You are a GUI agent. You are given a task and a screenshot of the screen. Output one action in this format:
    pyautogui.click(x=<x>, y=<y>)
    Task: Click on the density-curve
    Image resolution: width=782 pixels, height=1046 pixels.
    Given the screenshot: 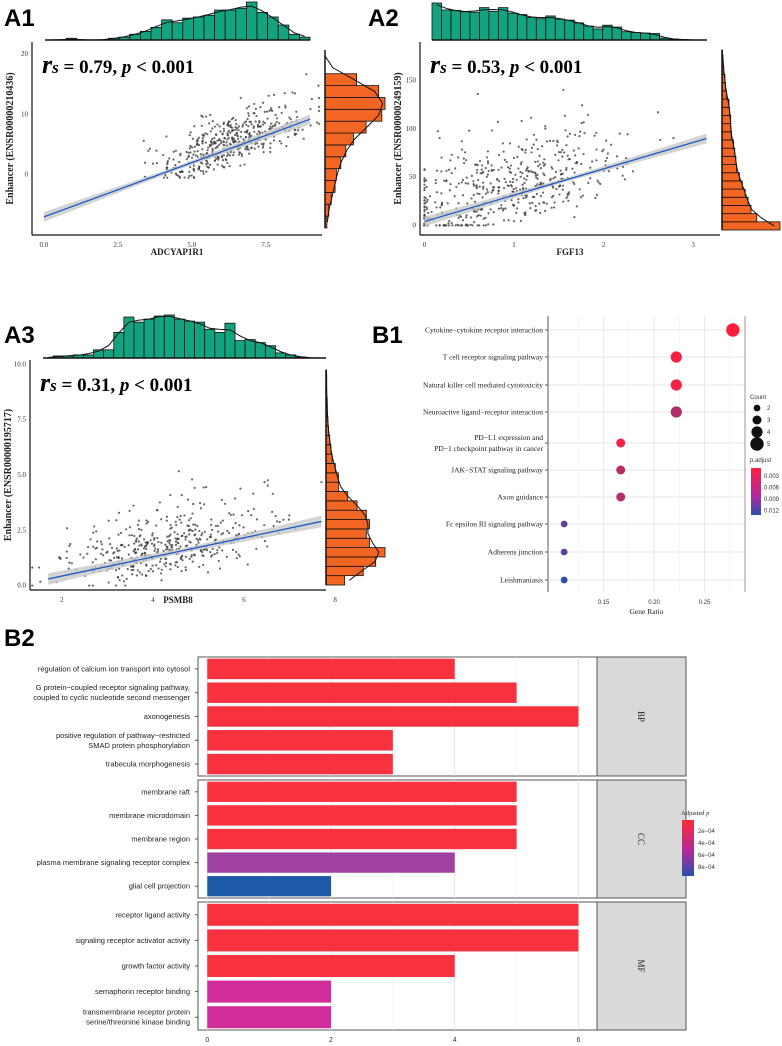 What is the action you would take?
    pyautogui.click(x=184, y=337)
    